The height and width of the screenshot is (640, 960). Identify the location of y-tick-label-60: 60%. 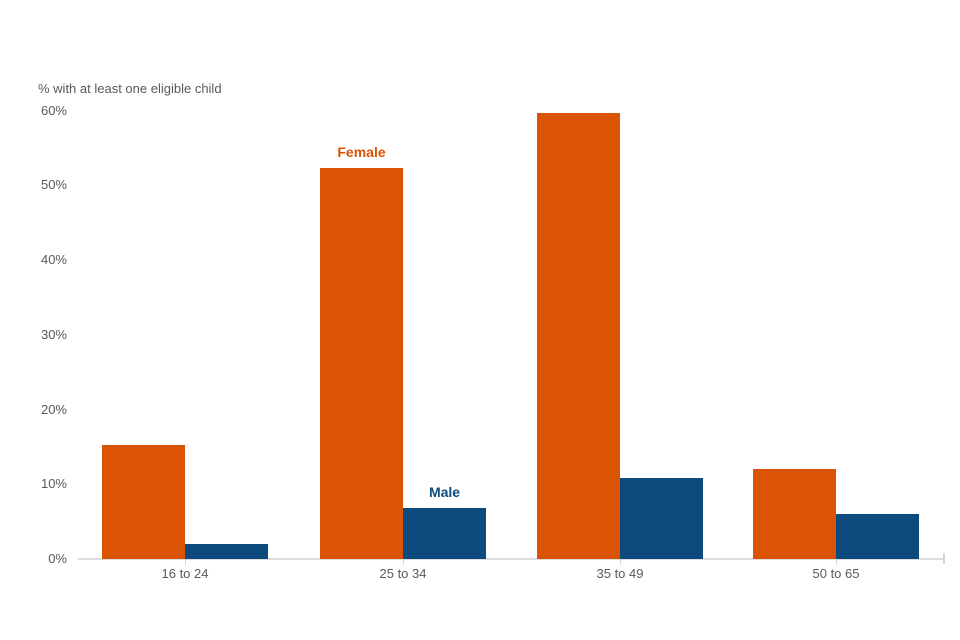
(53, 110).